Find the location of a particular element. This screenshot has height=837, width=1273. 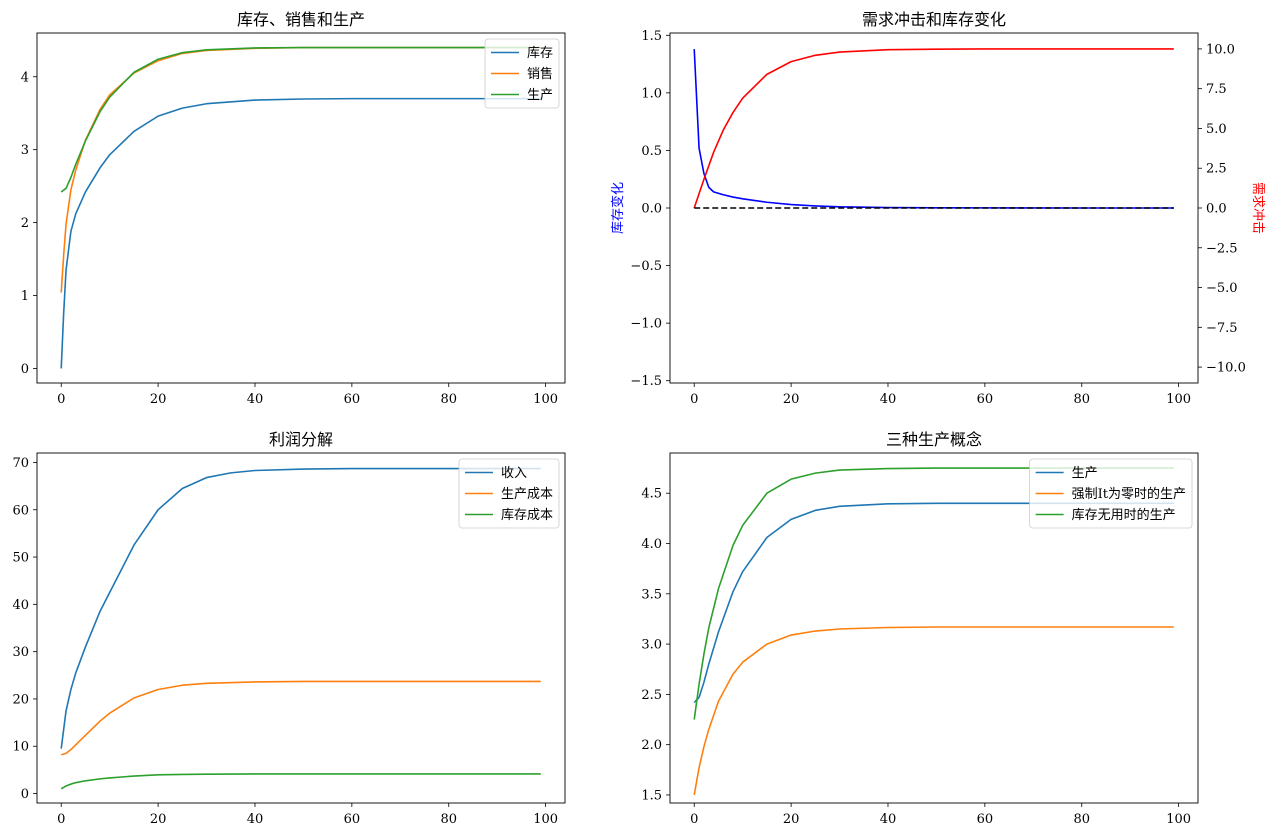

legend-label: 强制It为零时的生产 is located at coordinates (1129, 494).